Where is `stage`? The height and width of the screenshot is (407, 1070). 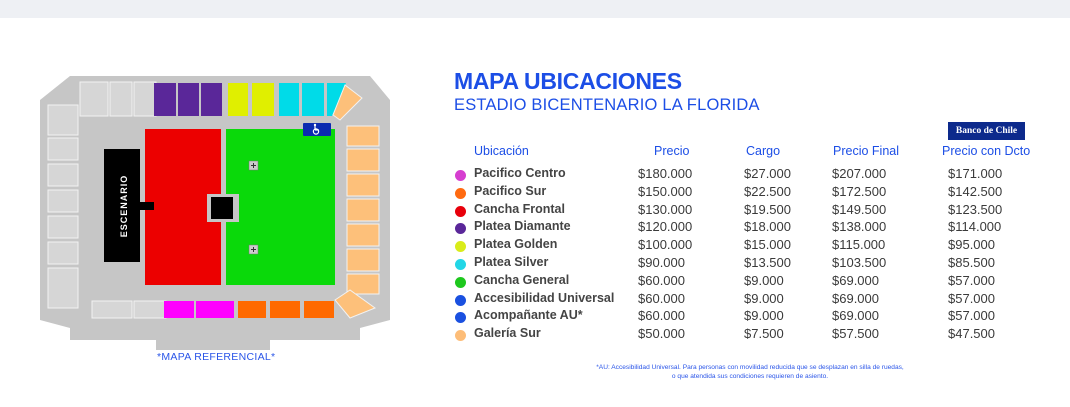
stage is located at coordinates (122, 205).